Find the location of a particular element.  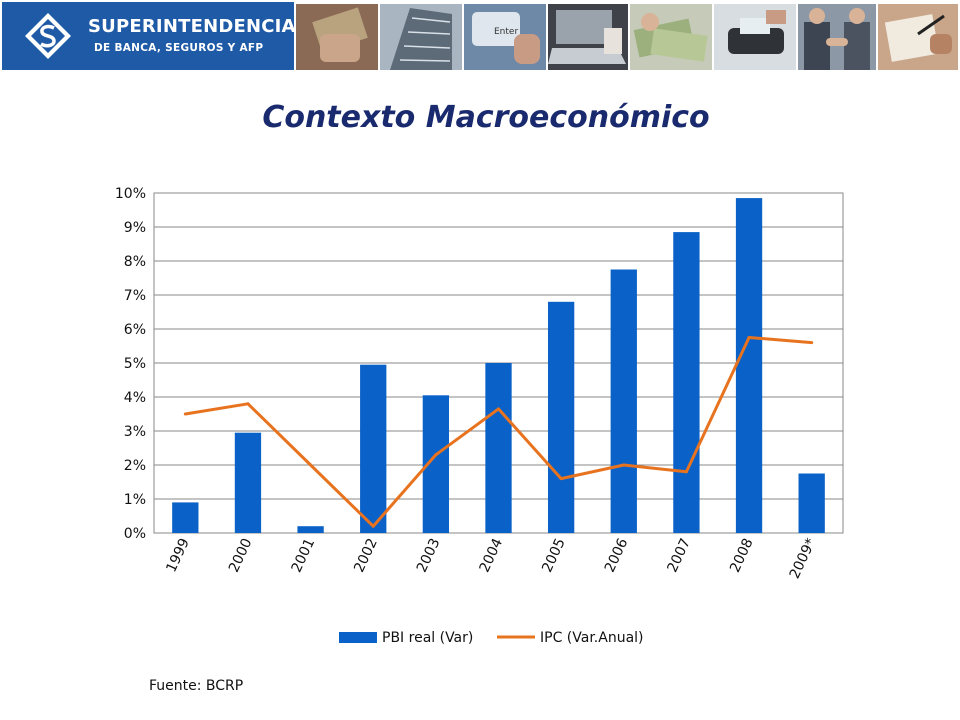

legend: PBI real (Var) IPC (Var.Anual) is located at coordinates (491, 638).